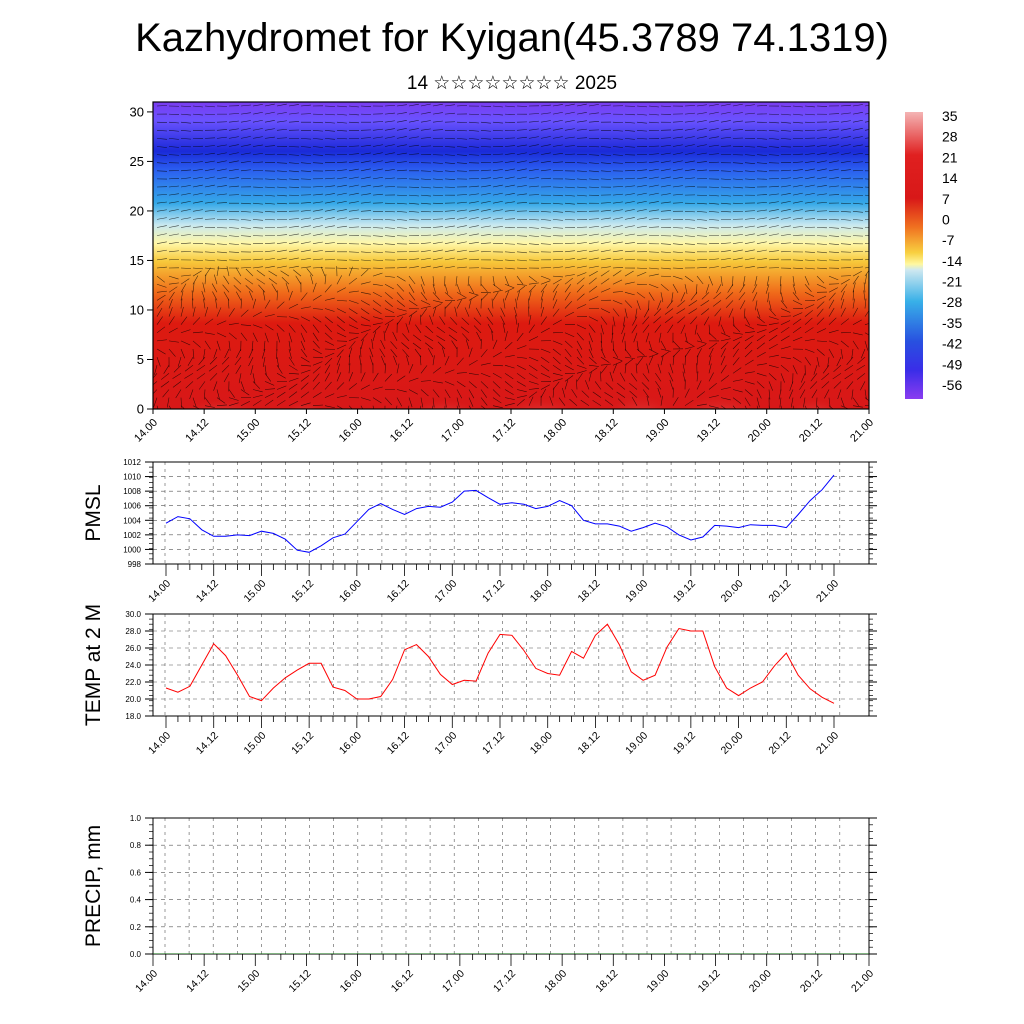 Image resolution: width=1024 pixels, height=1024 pixels. Describe the element at coordinates (136, 818) in the screenshot. I see `y-tick-label: 1.0` at that location.